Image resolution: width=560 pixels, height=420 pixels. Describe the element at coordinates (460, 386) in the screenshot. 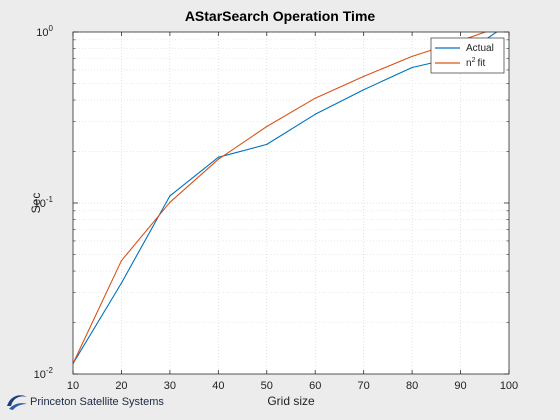

I see `x-tick-label: 90` at that location.